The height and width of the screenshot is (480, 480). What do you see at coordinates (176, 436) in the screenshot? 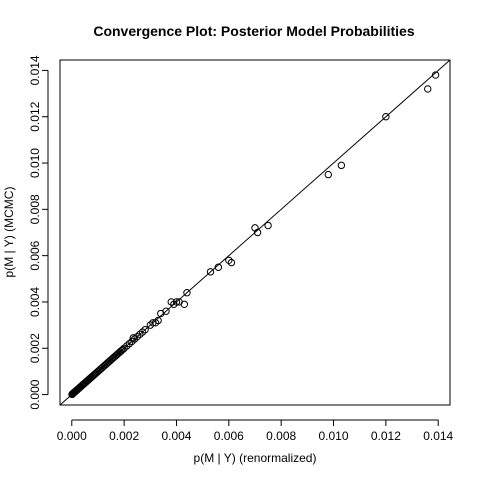
I see `x-tick-label: 0.004` at bounding box center [176, 436].